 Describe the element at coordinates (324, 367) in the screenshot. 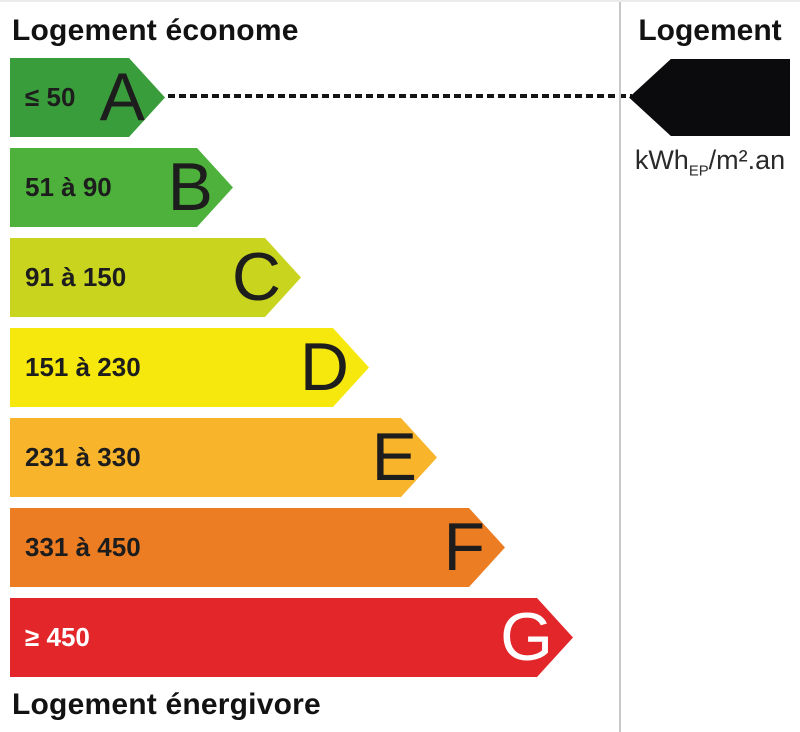

I see `energy-class-letter: D` at that location.